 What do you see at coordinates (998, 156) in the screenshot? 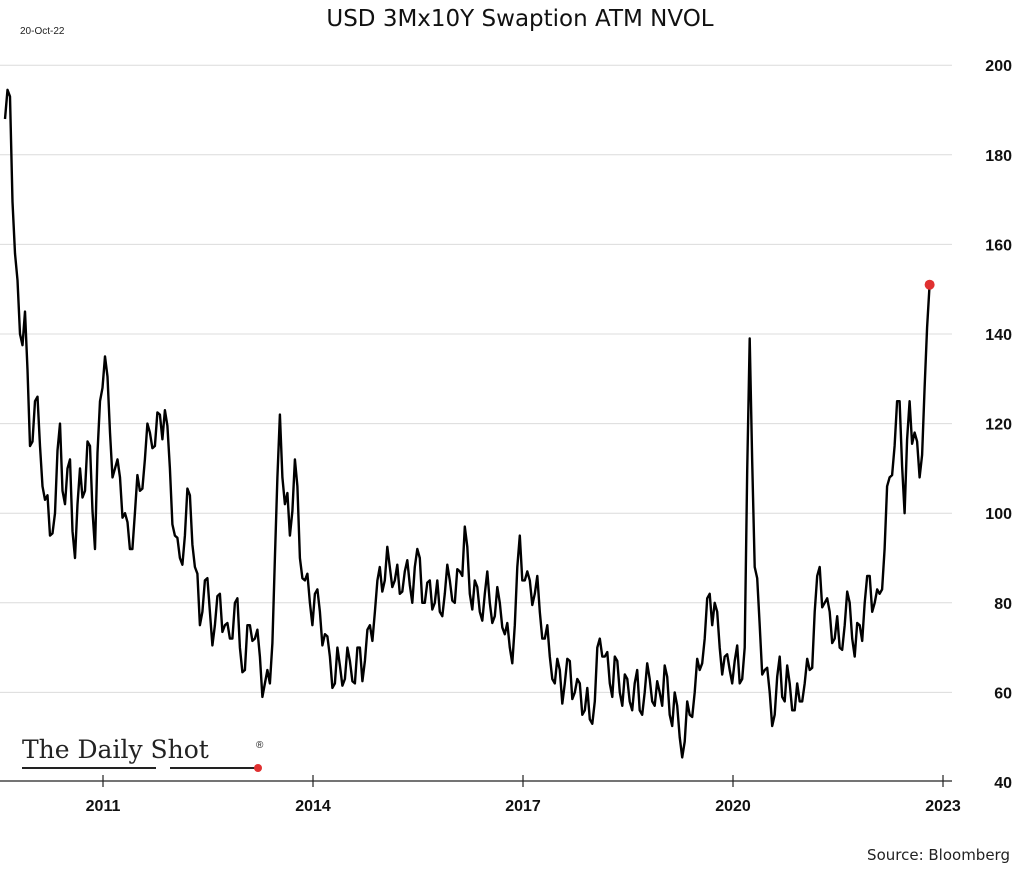
I see `y-tick-label: 180` at bounding box center [998, 156].